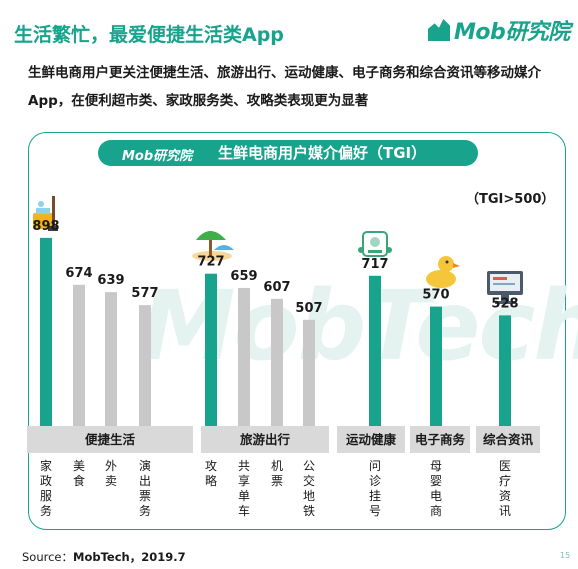  Describe the element at coordinates (439, 30) in the screenshot. I see `mob-logo-icon` at that location.